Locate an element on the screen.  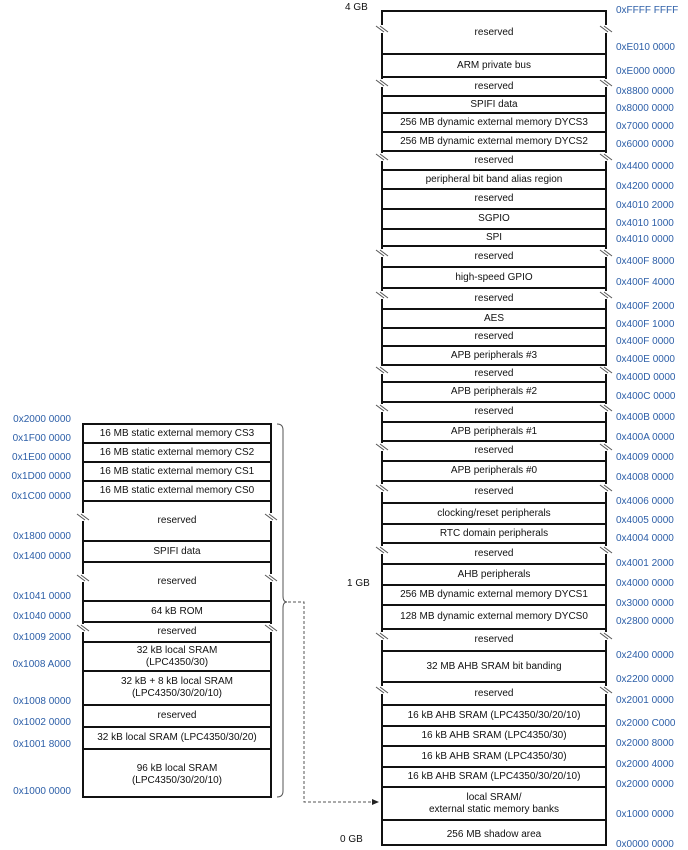
address-label: 0x4004 0000 is located at coordinates (645, 538).